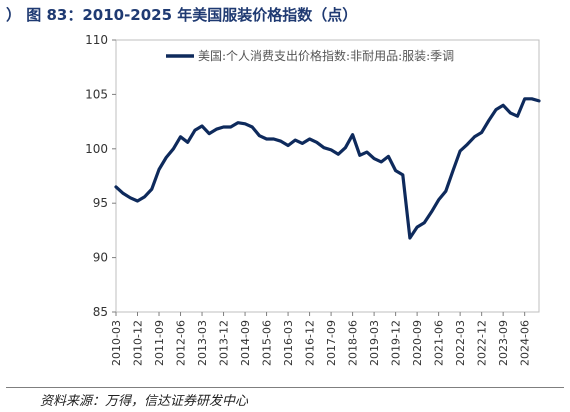 Image resolution: width=570 pixels, height=412 pixels. Describe the element at coordinates (525, 343) in the screenshot. I see `x-tick-label: 2024-06` at that location.